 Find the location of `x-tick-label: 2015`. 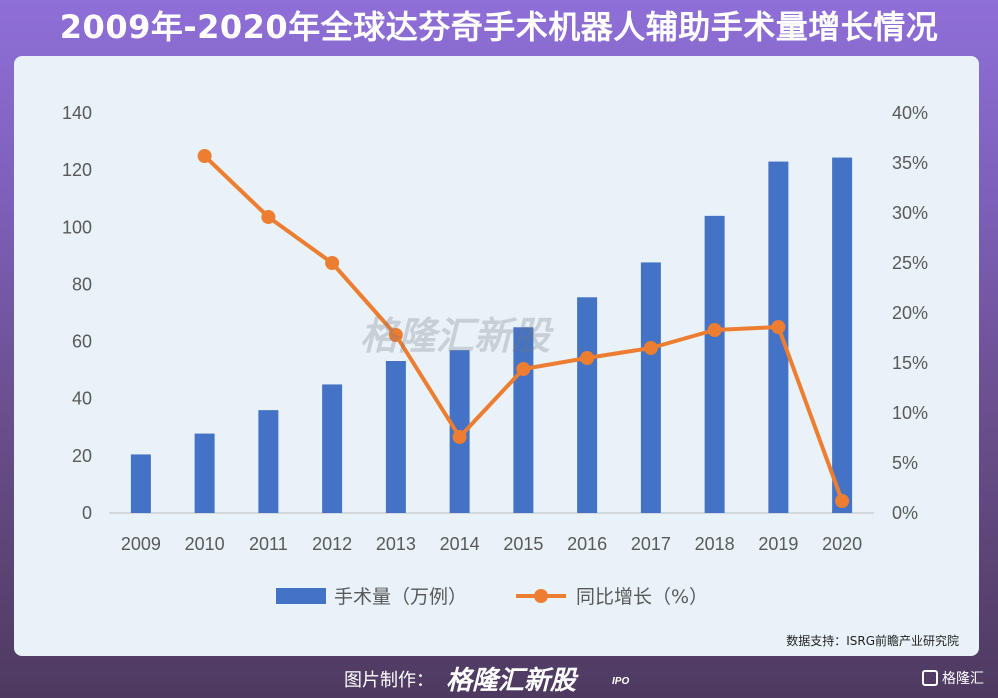

x-tick-label: 2015 is located at coordinates (523, 544).